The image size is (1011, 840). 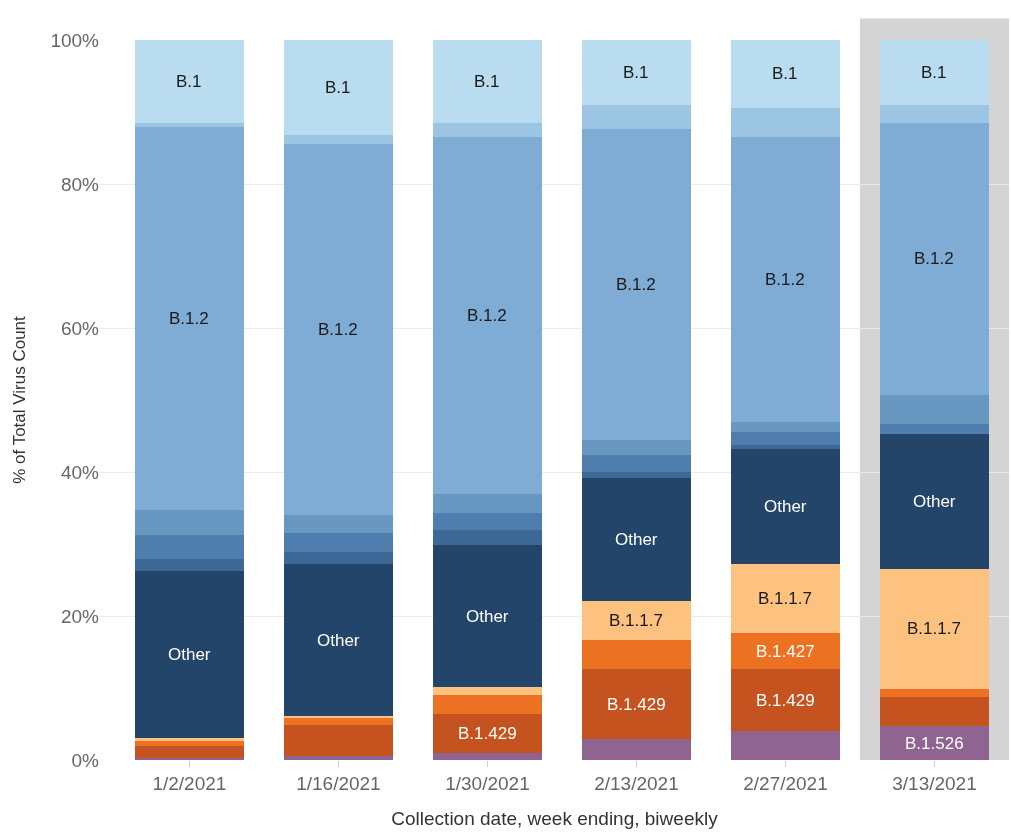 I want to click on data-label: B.1.526, so click(x=934, y=743).